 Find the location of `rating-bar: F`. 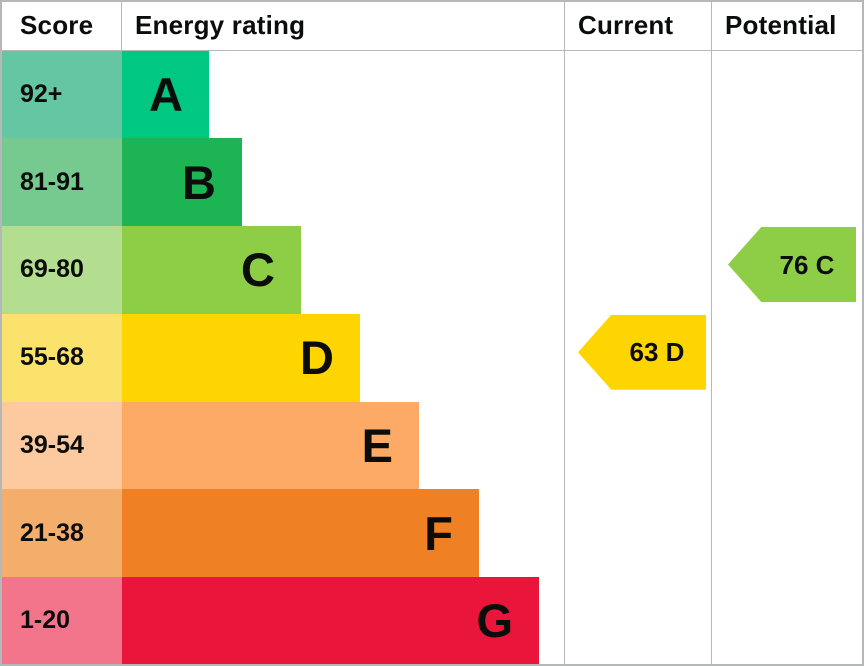

rating-bar: F is located at coordinates (300, 533).